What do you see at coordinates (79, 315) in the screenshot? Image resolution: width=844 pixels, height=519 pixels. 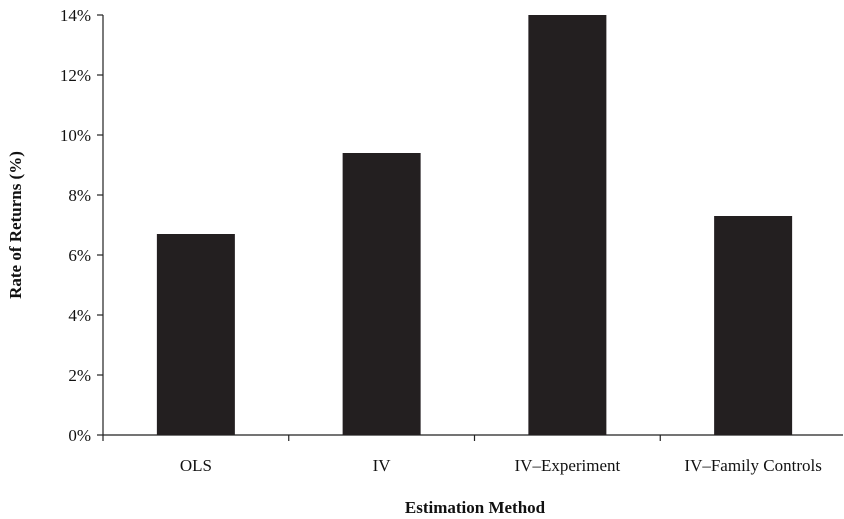 I see `y-tick-label: 4%` at bounding box center [79, 315].